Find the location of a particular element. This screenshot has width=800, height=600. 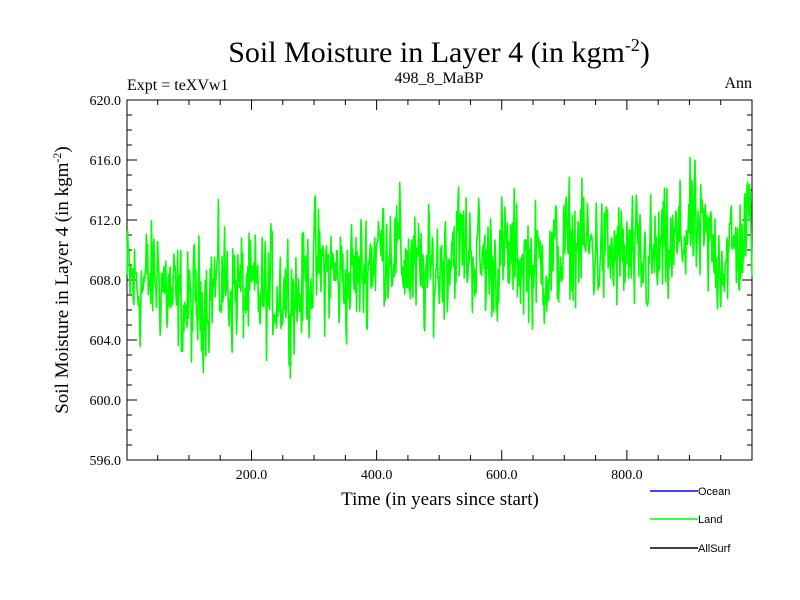

x-tick-label: 200.0 is located at coordinates (252, 475).